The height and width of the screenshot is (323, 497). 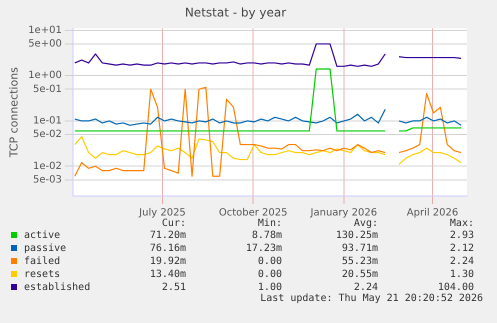 What do you see at coordinates (263, 248) in the screenshot?
I see `text: 17.23m` at bounding box center [263, 248].